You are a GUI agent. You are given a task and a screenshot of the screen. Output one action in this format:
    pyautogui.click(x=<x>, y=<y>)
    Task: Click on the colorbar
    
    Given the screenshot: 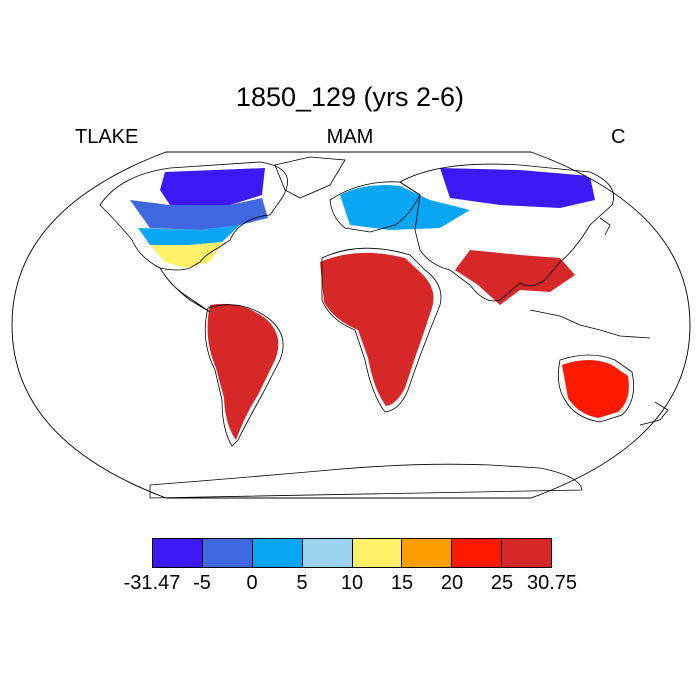 What is the action you would take?
    pyautogui.click(x=352, y=553)
    